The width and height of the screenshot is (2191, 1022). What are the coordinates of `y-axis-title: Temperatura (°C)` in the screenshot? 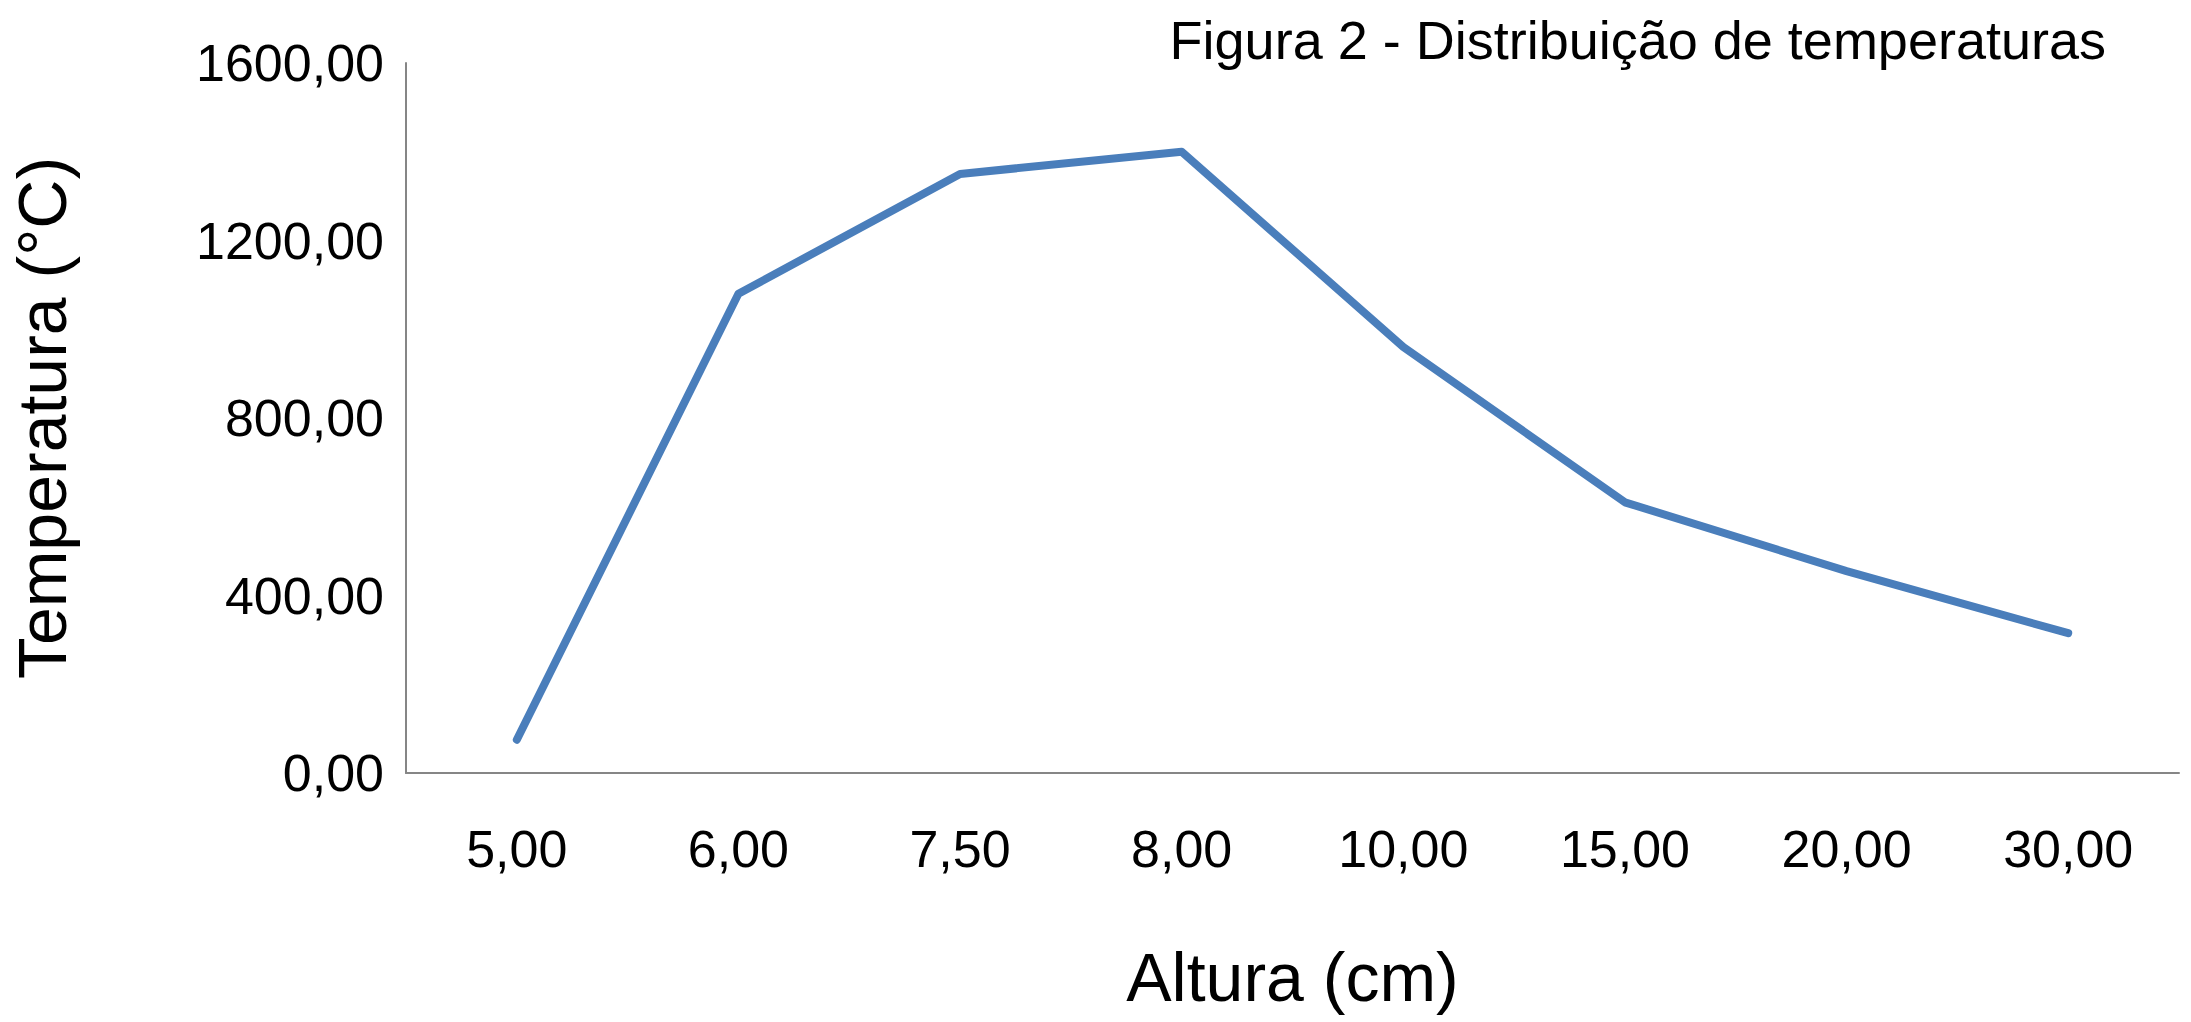 It's located at (42, 418).